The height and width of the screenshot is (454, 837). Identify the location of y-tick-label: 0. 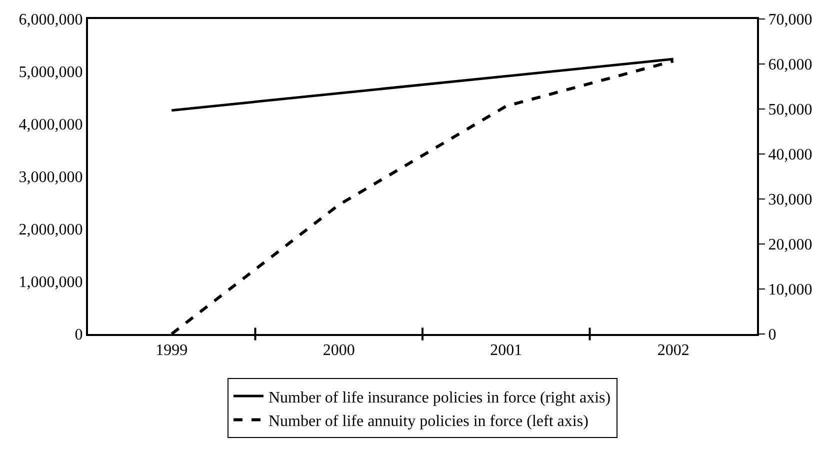
(78, 335).